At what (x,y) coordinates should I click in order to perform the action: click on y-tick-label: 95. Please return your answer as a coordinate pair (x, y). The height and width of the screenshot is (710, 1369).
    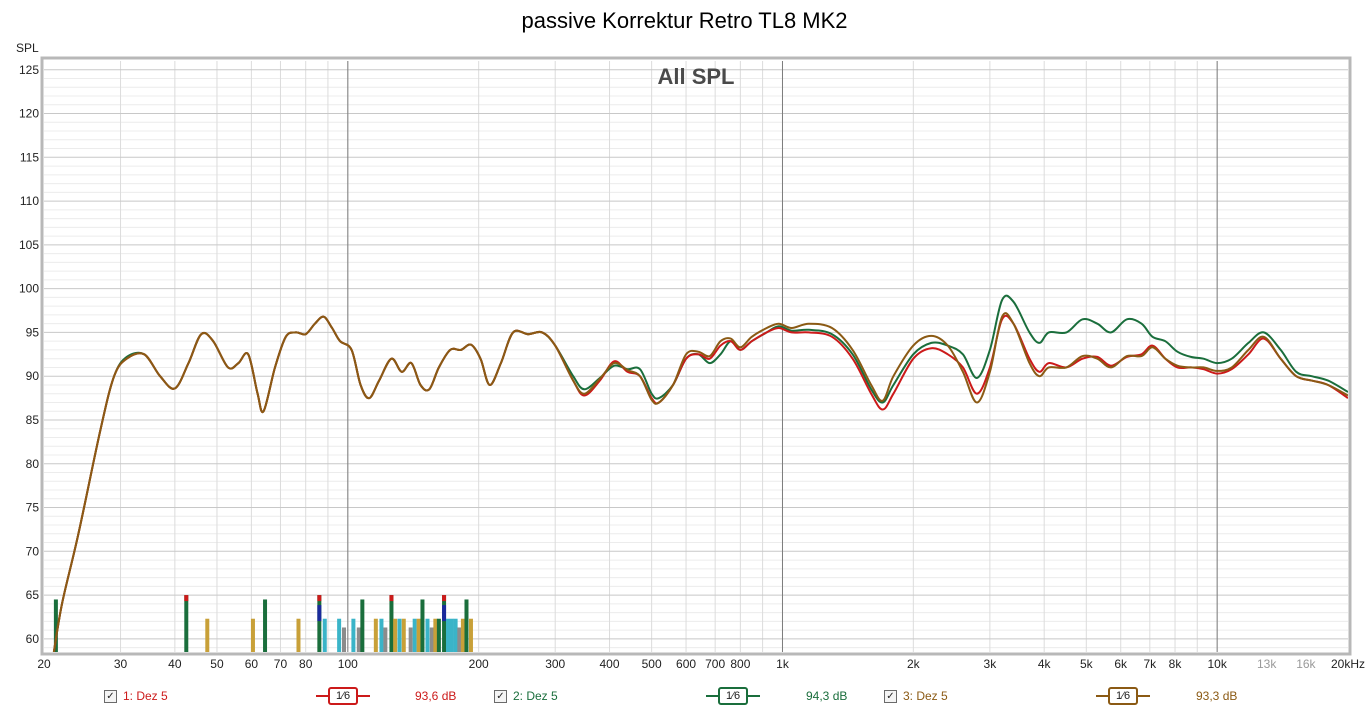
    Looking at the image, I should click on (33, 332).